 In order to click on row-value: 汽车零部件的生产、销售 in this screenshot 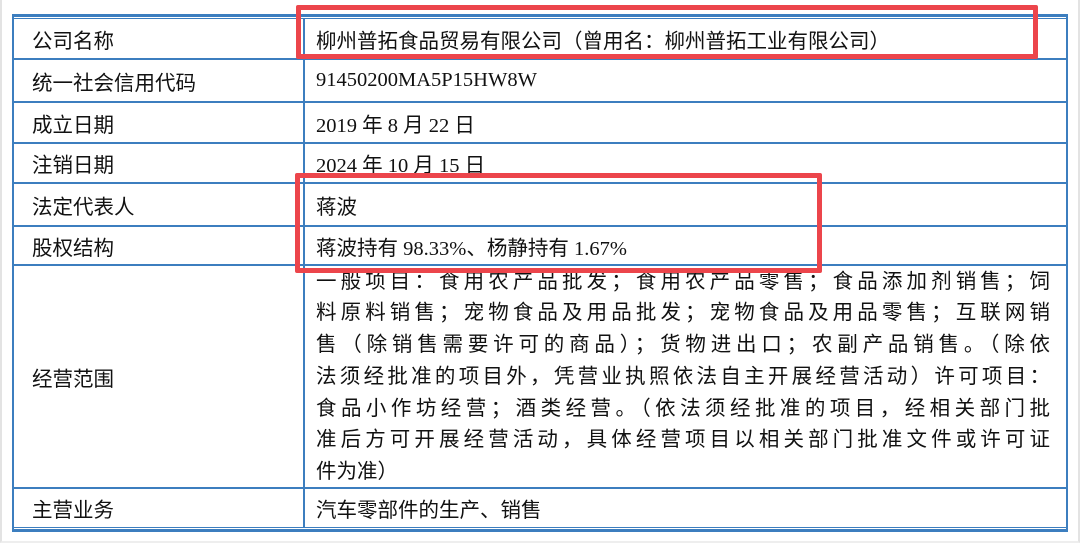, I will do `click(429, 511)`.